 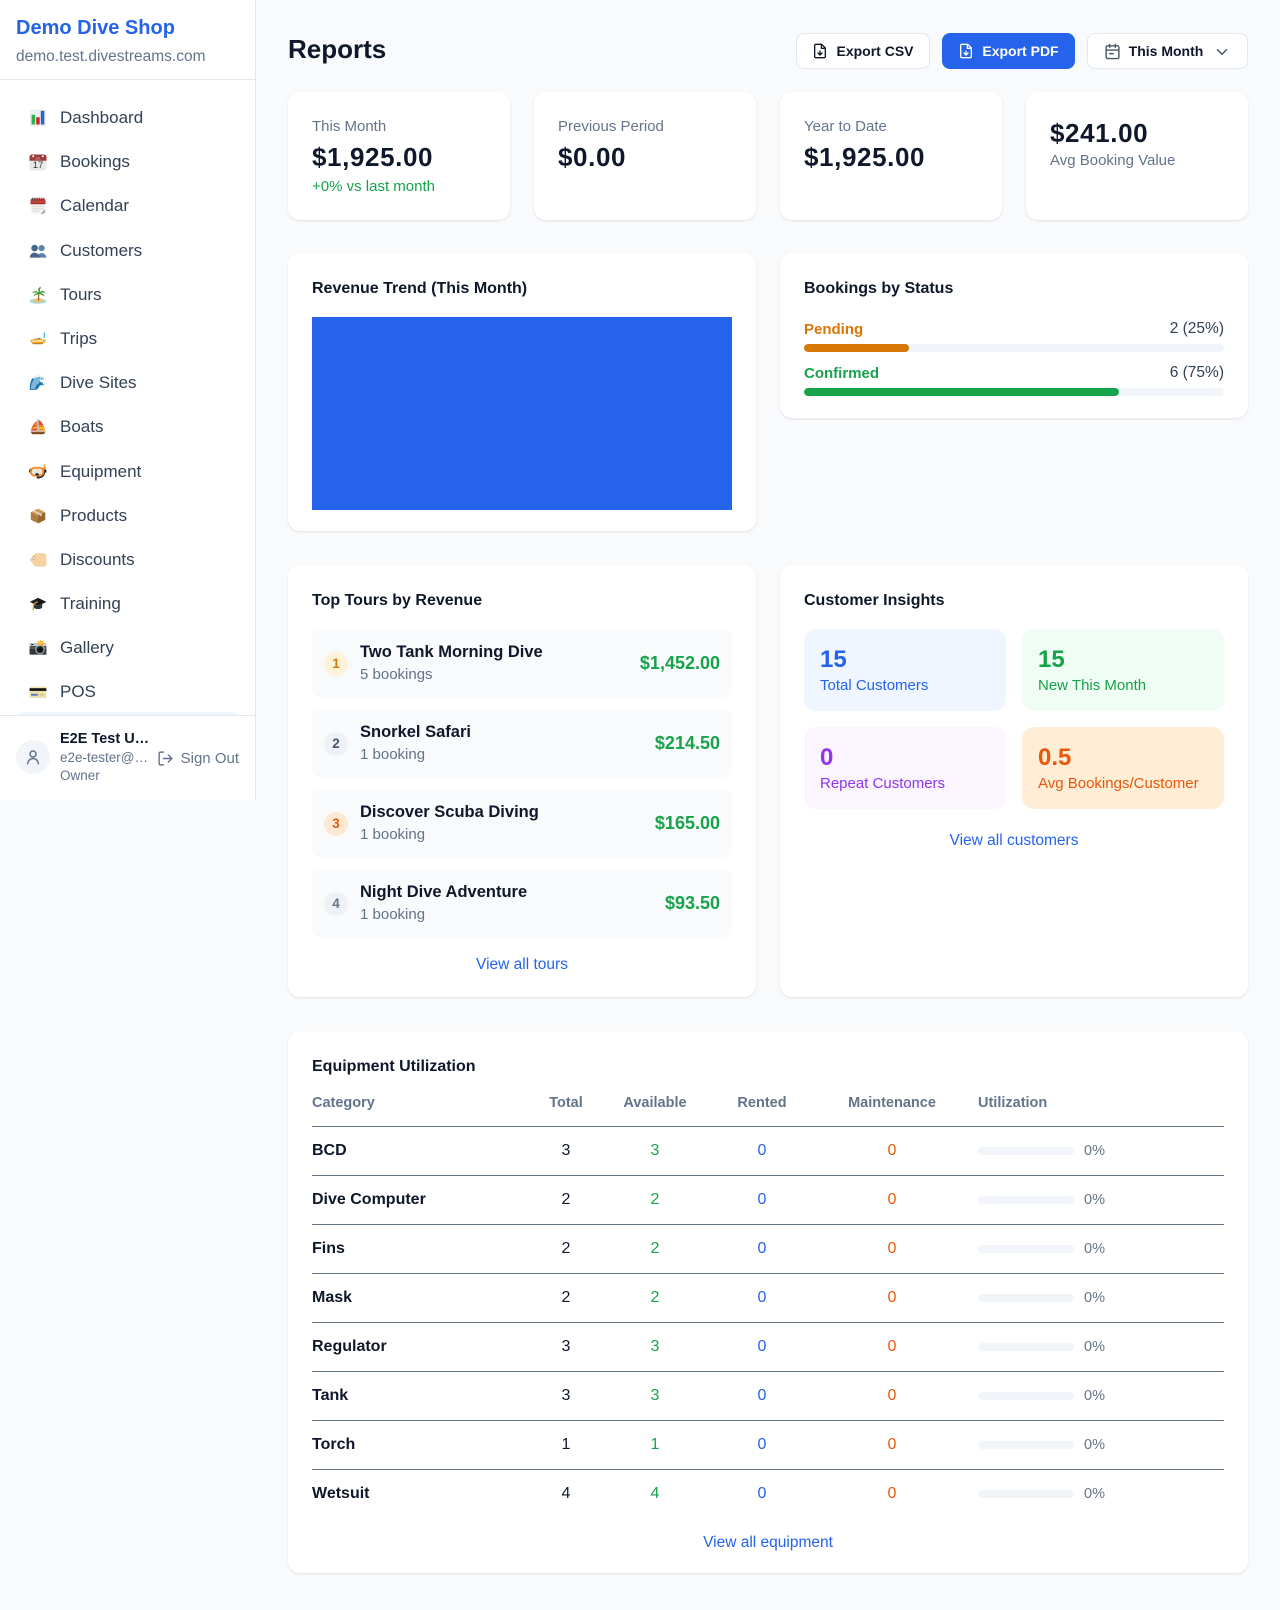 I want to click on svg-text: JUL, so click(x=38, y=159).